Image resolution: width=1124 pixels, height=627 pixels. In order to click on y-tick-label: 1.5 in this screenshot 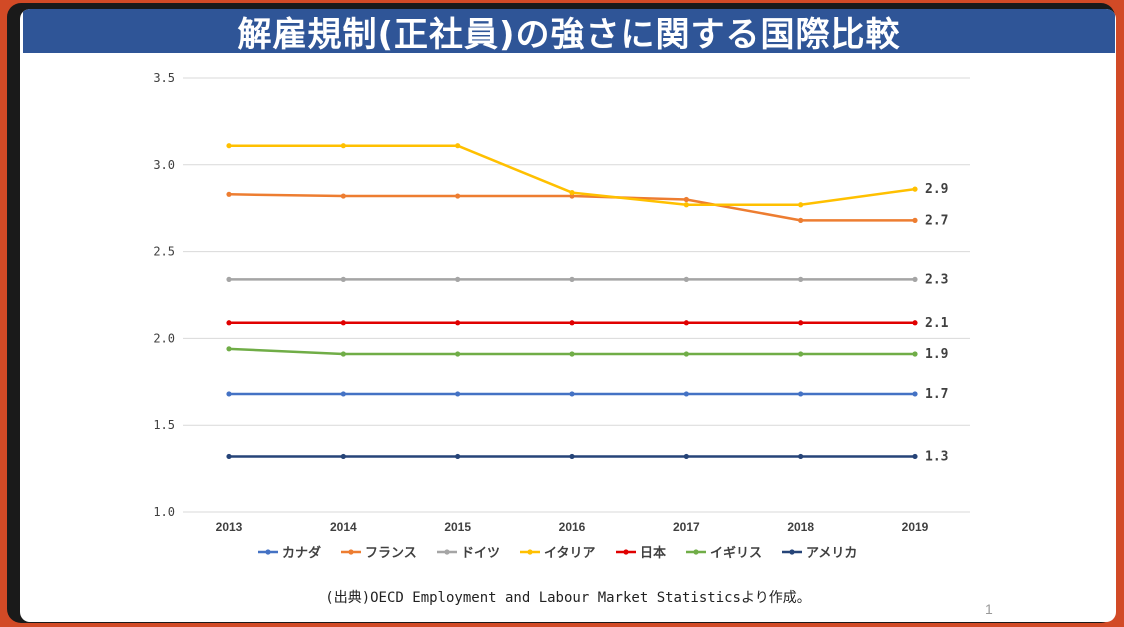, I will do `click(164, 425)`.